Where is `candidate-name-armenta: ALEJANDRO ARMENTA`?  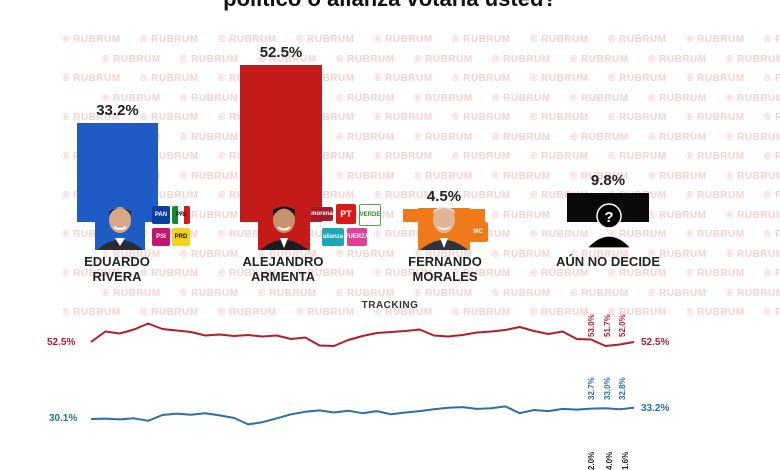 candidate-name-armenta: ALEJANDRO ARMENTA is located at coordinates (283, 269).